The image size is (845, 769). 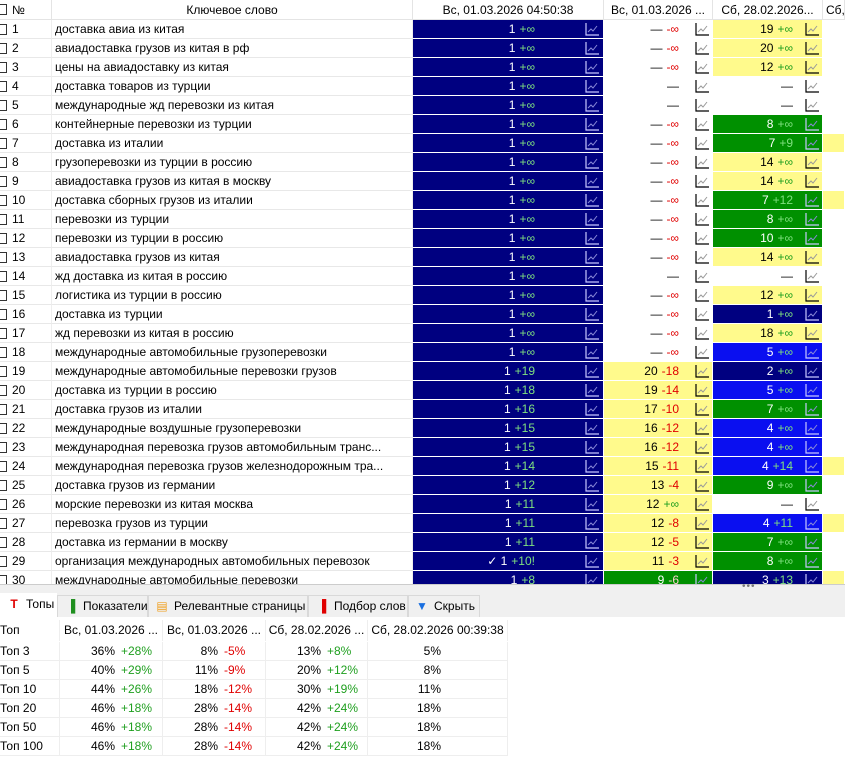 I want to click on keyword-cell: доставка товаров из турции, so click(x=232, y=86).